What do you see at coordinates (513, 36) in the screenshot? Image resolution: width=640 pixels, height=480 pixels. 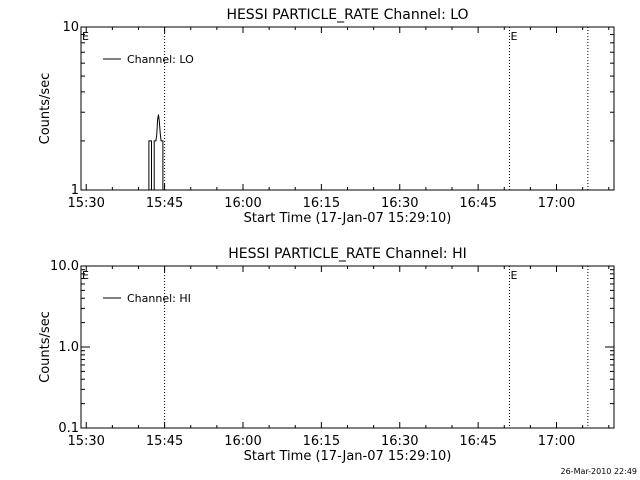 I see `lo-event-label: E` at bounding box center [513, 36].